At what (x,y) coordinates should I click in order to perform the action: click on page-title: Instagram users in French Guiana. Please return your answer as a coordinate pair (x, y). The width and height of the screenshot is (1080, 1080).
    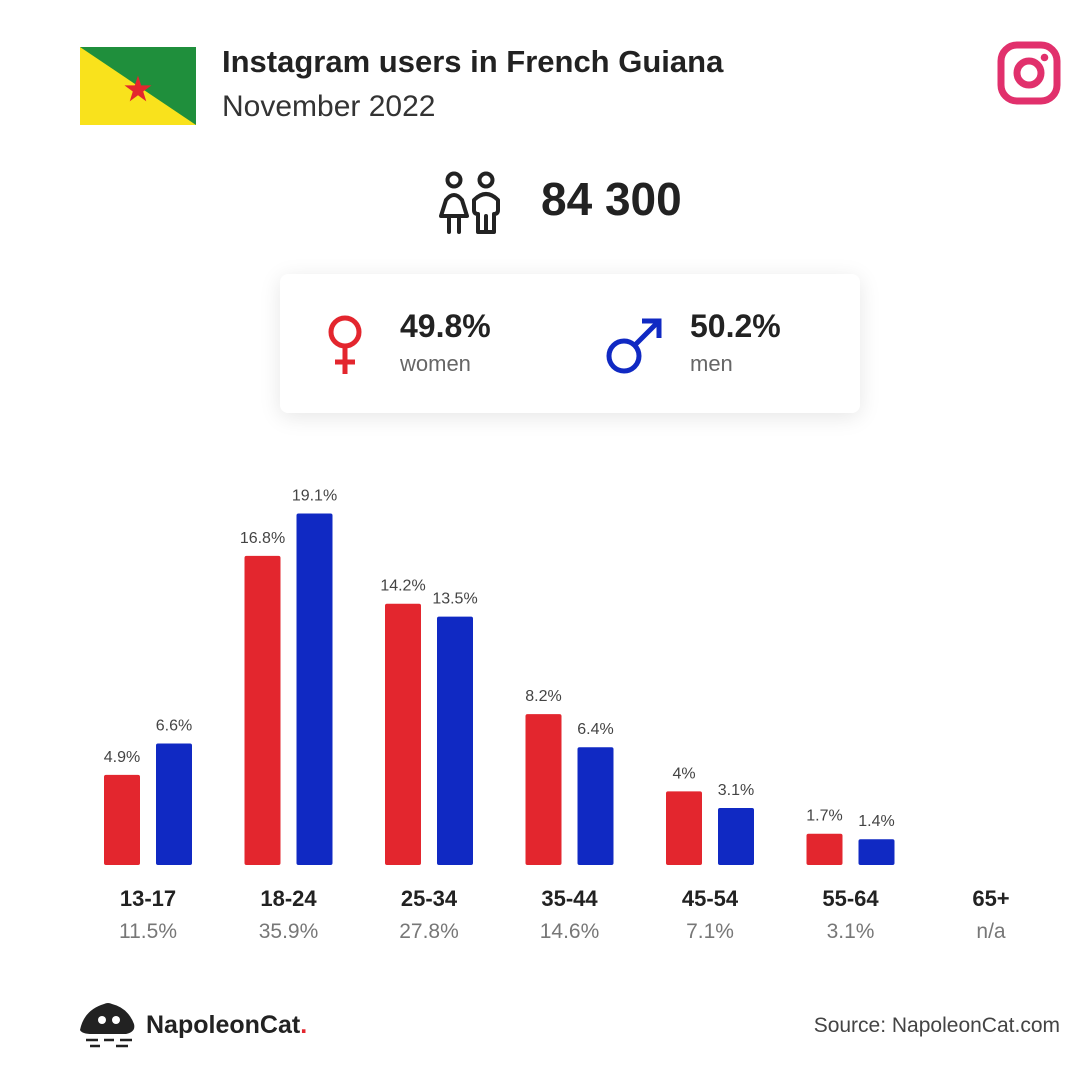
    Looking at the image, I should click on (473, 61).